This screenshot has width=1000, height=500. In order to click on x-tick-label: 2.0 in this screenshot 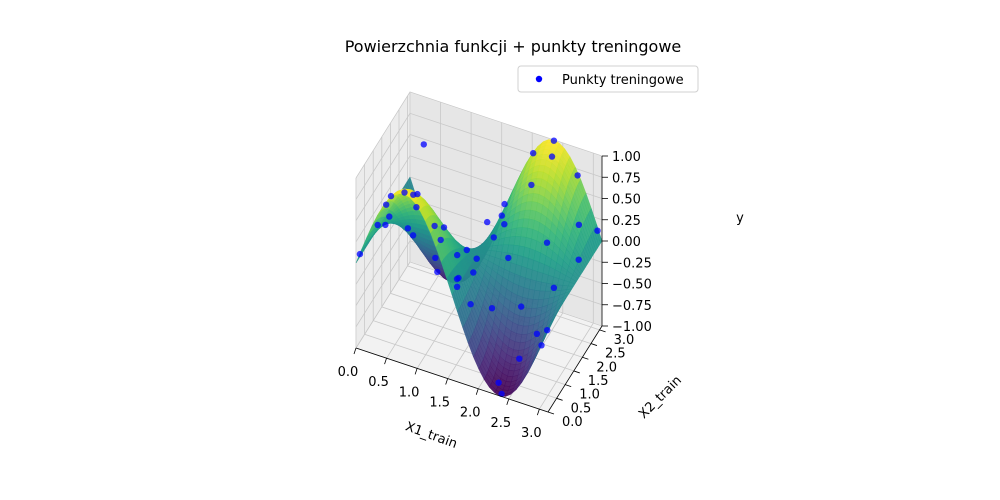, I will do `click(470, 413)`.